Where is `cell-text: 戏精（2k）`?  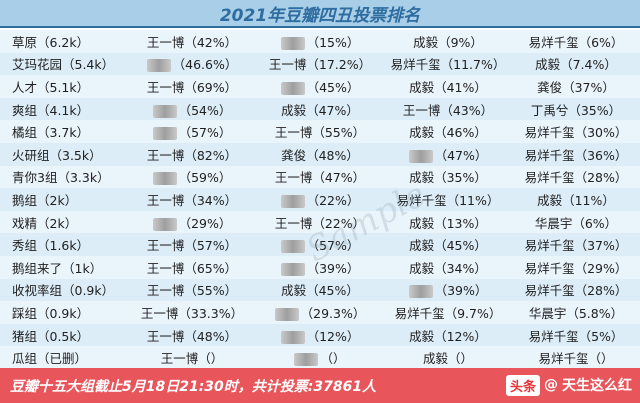 cell-text: 戏精（2k） is located at coordinates (45, 223).